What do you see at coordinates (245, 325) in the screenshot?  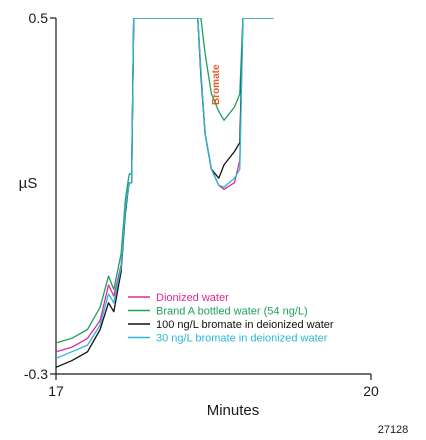 I see `legend-label-3: 100 ng/L bromate in deionized water` at bounding box center [245, 325].